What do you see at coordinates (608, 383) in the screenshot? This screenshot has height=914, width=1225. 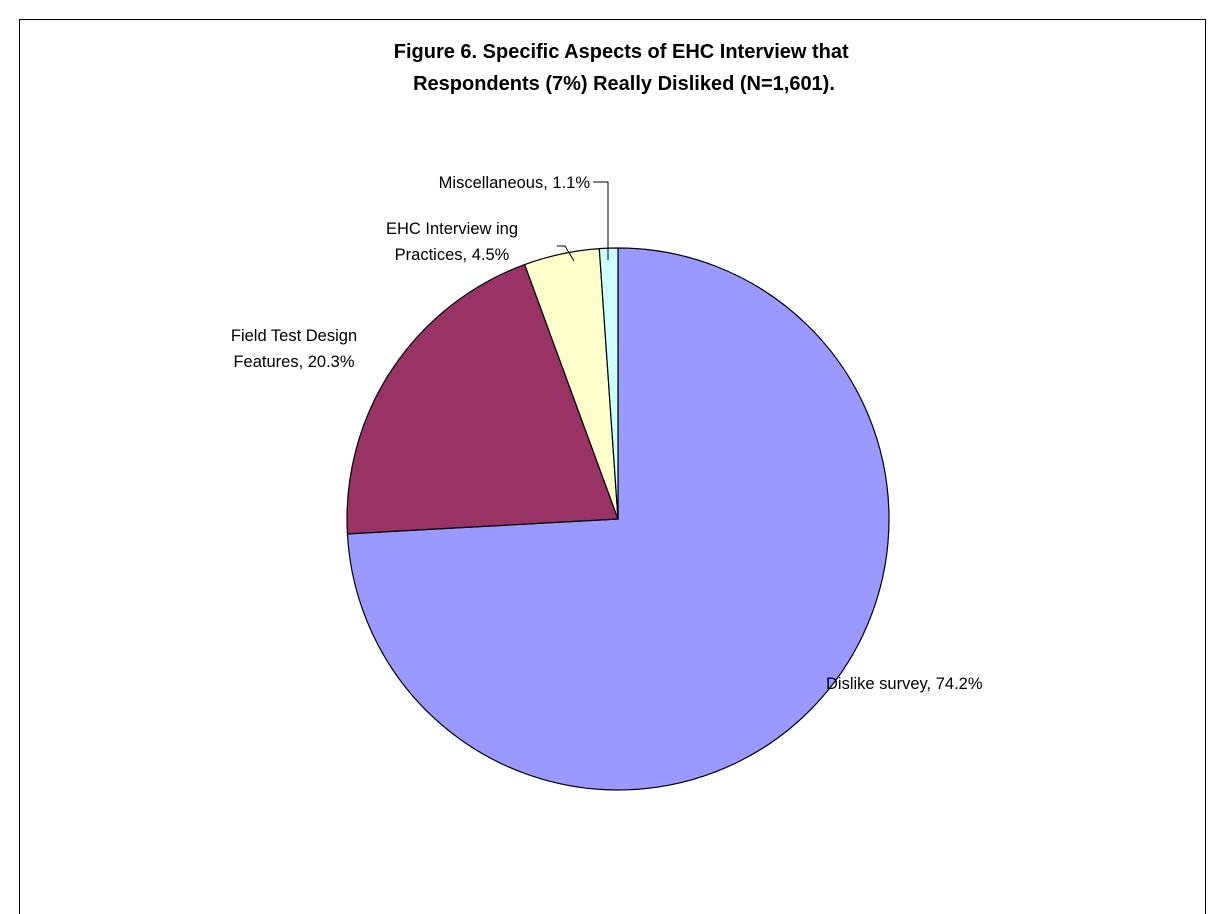 I see `pie-slice-miscellaneous` at bounding box center [608, 383].